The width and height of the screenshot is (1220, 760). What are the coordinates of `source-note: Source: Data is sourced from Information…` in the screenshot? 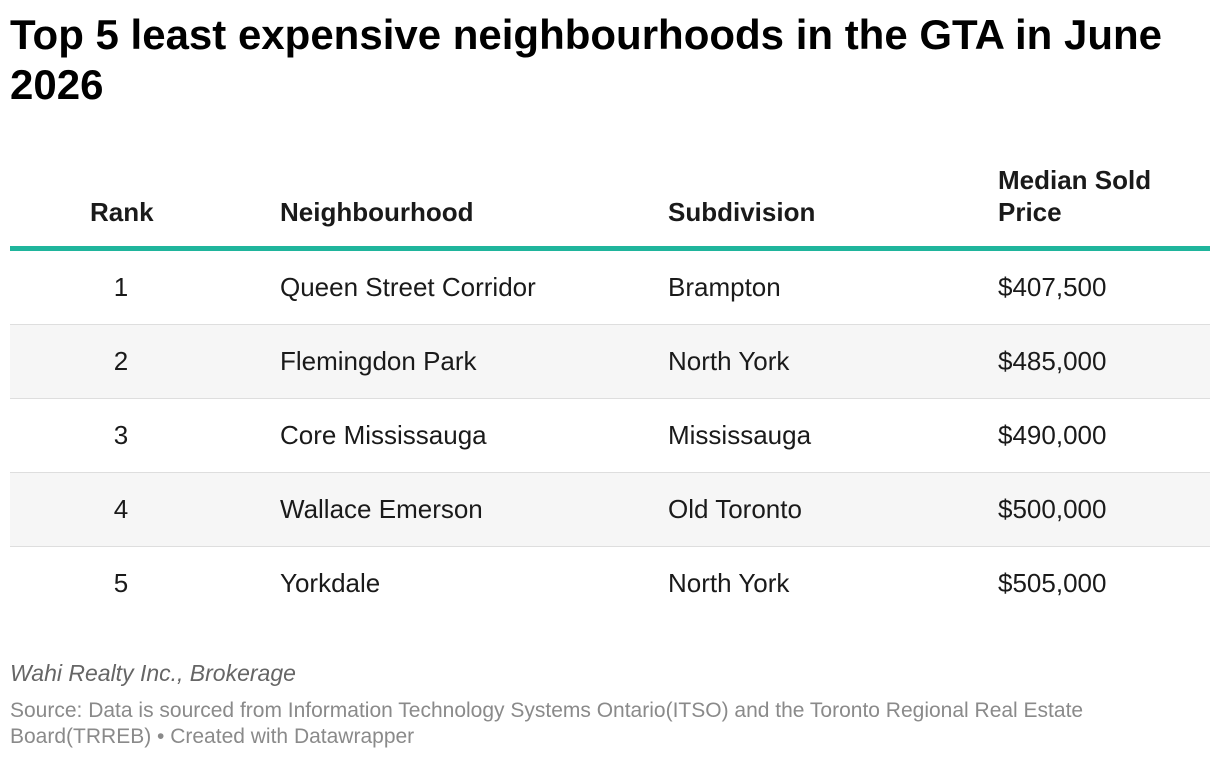 It's located at (547, 723).